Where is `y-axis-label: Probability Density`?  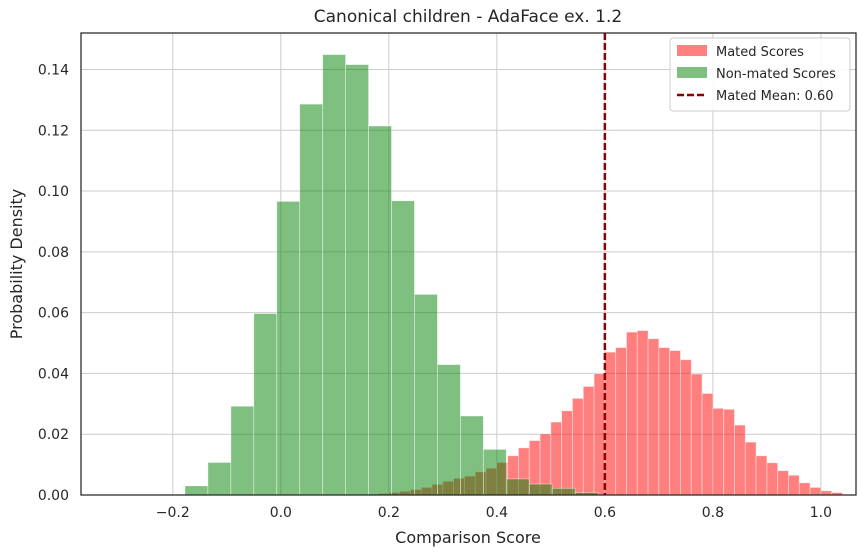
y-axis-label: Probability Density is located at coordinates (16, 264).